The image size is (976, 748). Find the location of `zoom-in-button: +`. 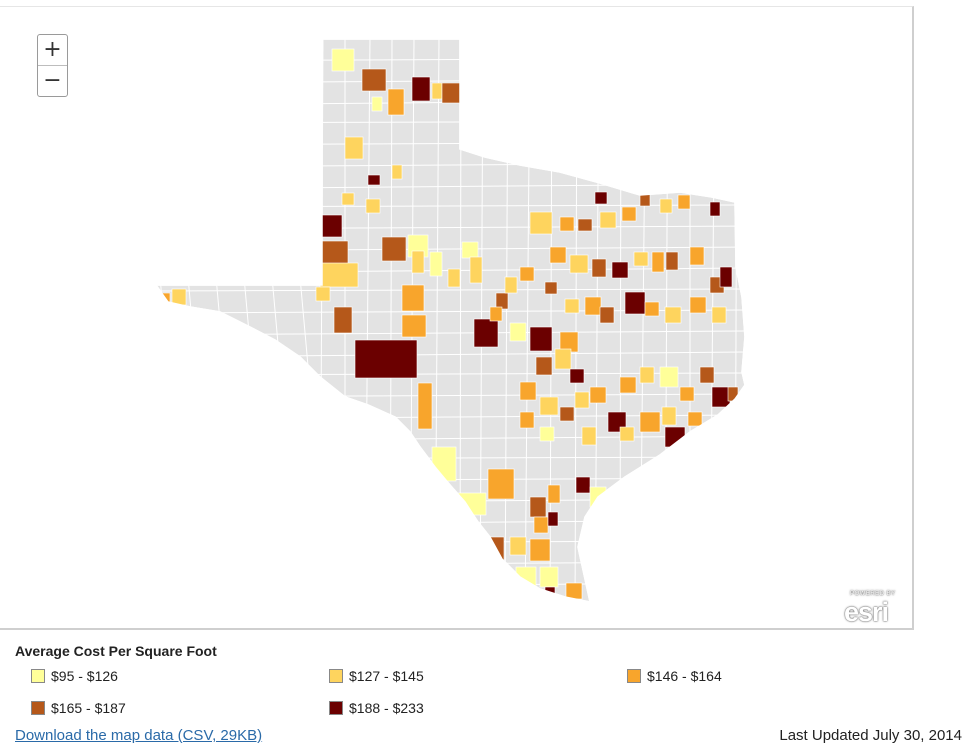

zoom-in-button: + is located at coordinates (52, 50).